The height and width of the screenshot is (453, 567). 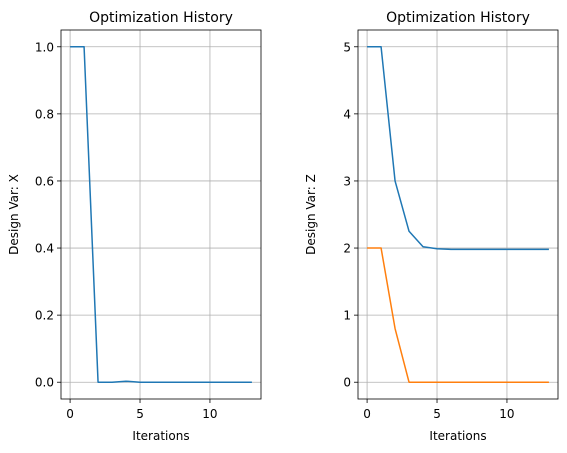 I want to click on chart-2-xlabel: Iterations, so click(x=457, y=436).